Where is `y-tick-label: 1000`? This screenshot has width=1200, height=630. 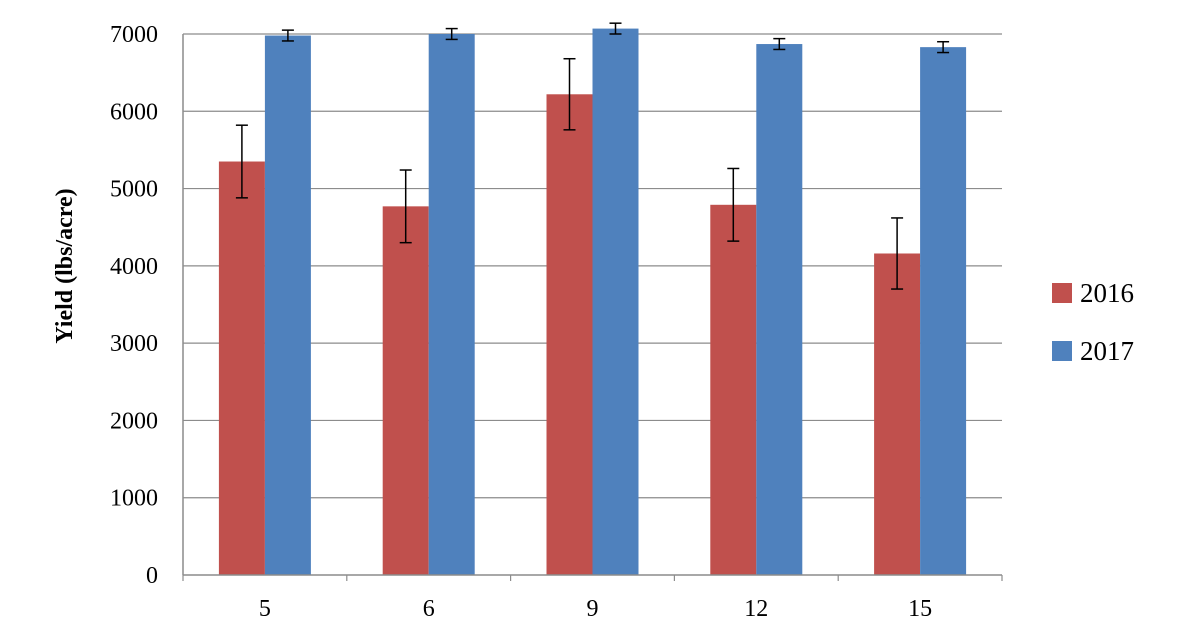 y-tick-label: 1000 is located at coordinates (134, 499).